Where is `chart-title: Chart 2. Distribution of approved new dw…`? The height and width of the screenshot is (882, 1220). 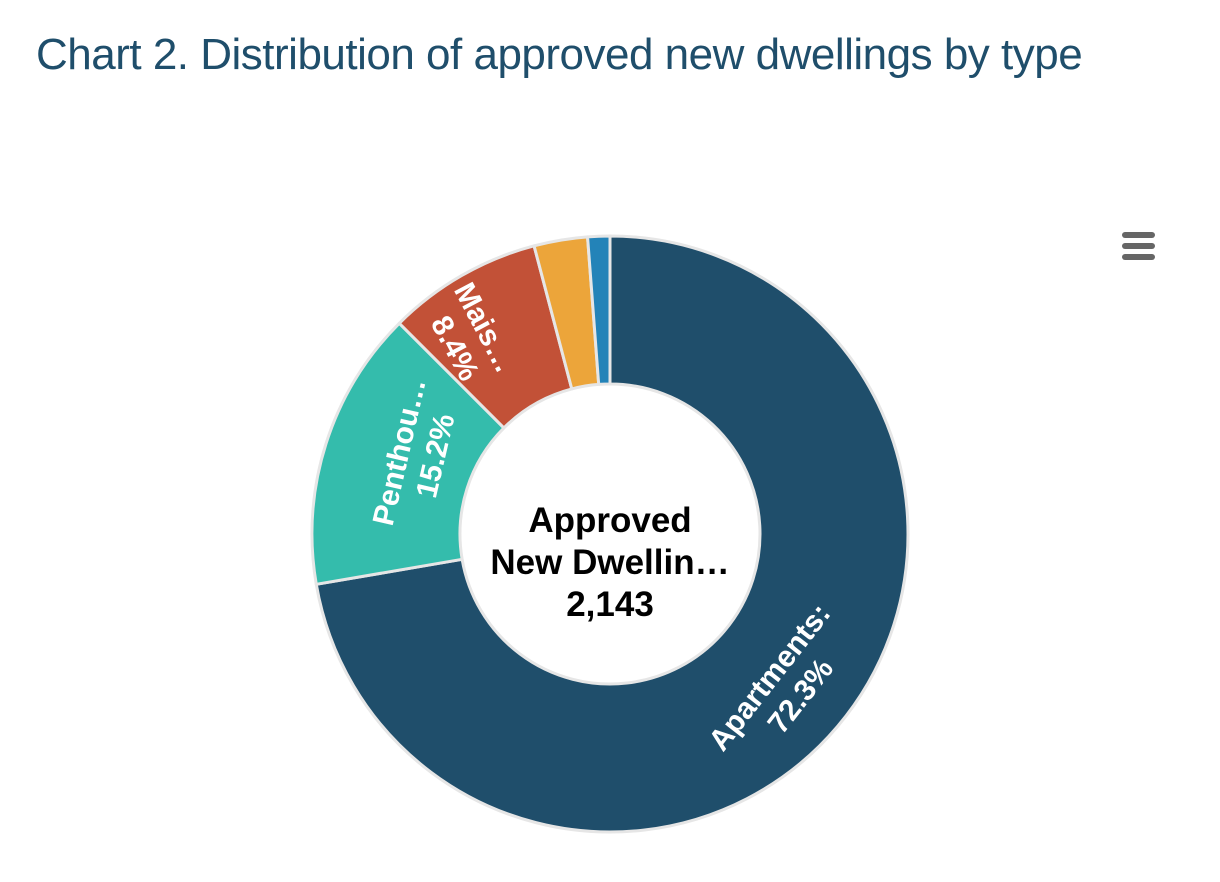
chart-title: Chart 2. Distribution of approved new dw… is located at coordinates (559, 54).